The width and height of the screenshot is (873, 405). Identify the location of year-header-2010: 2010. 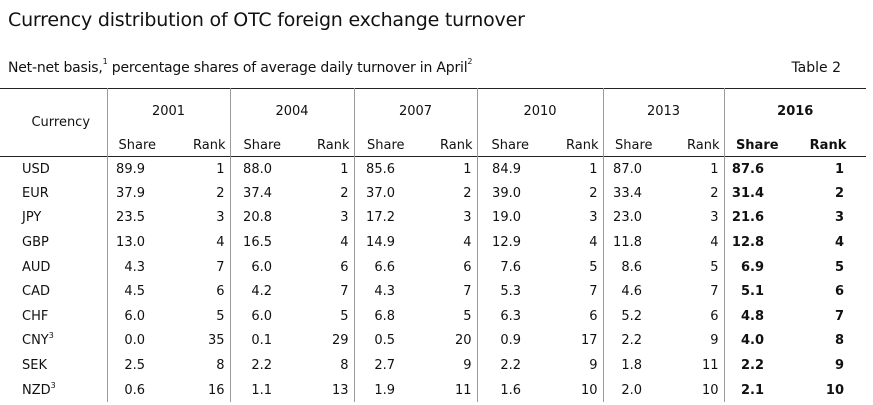
(539, 111).